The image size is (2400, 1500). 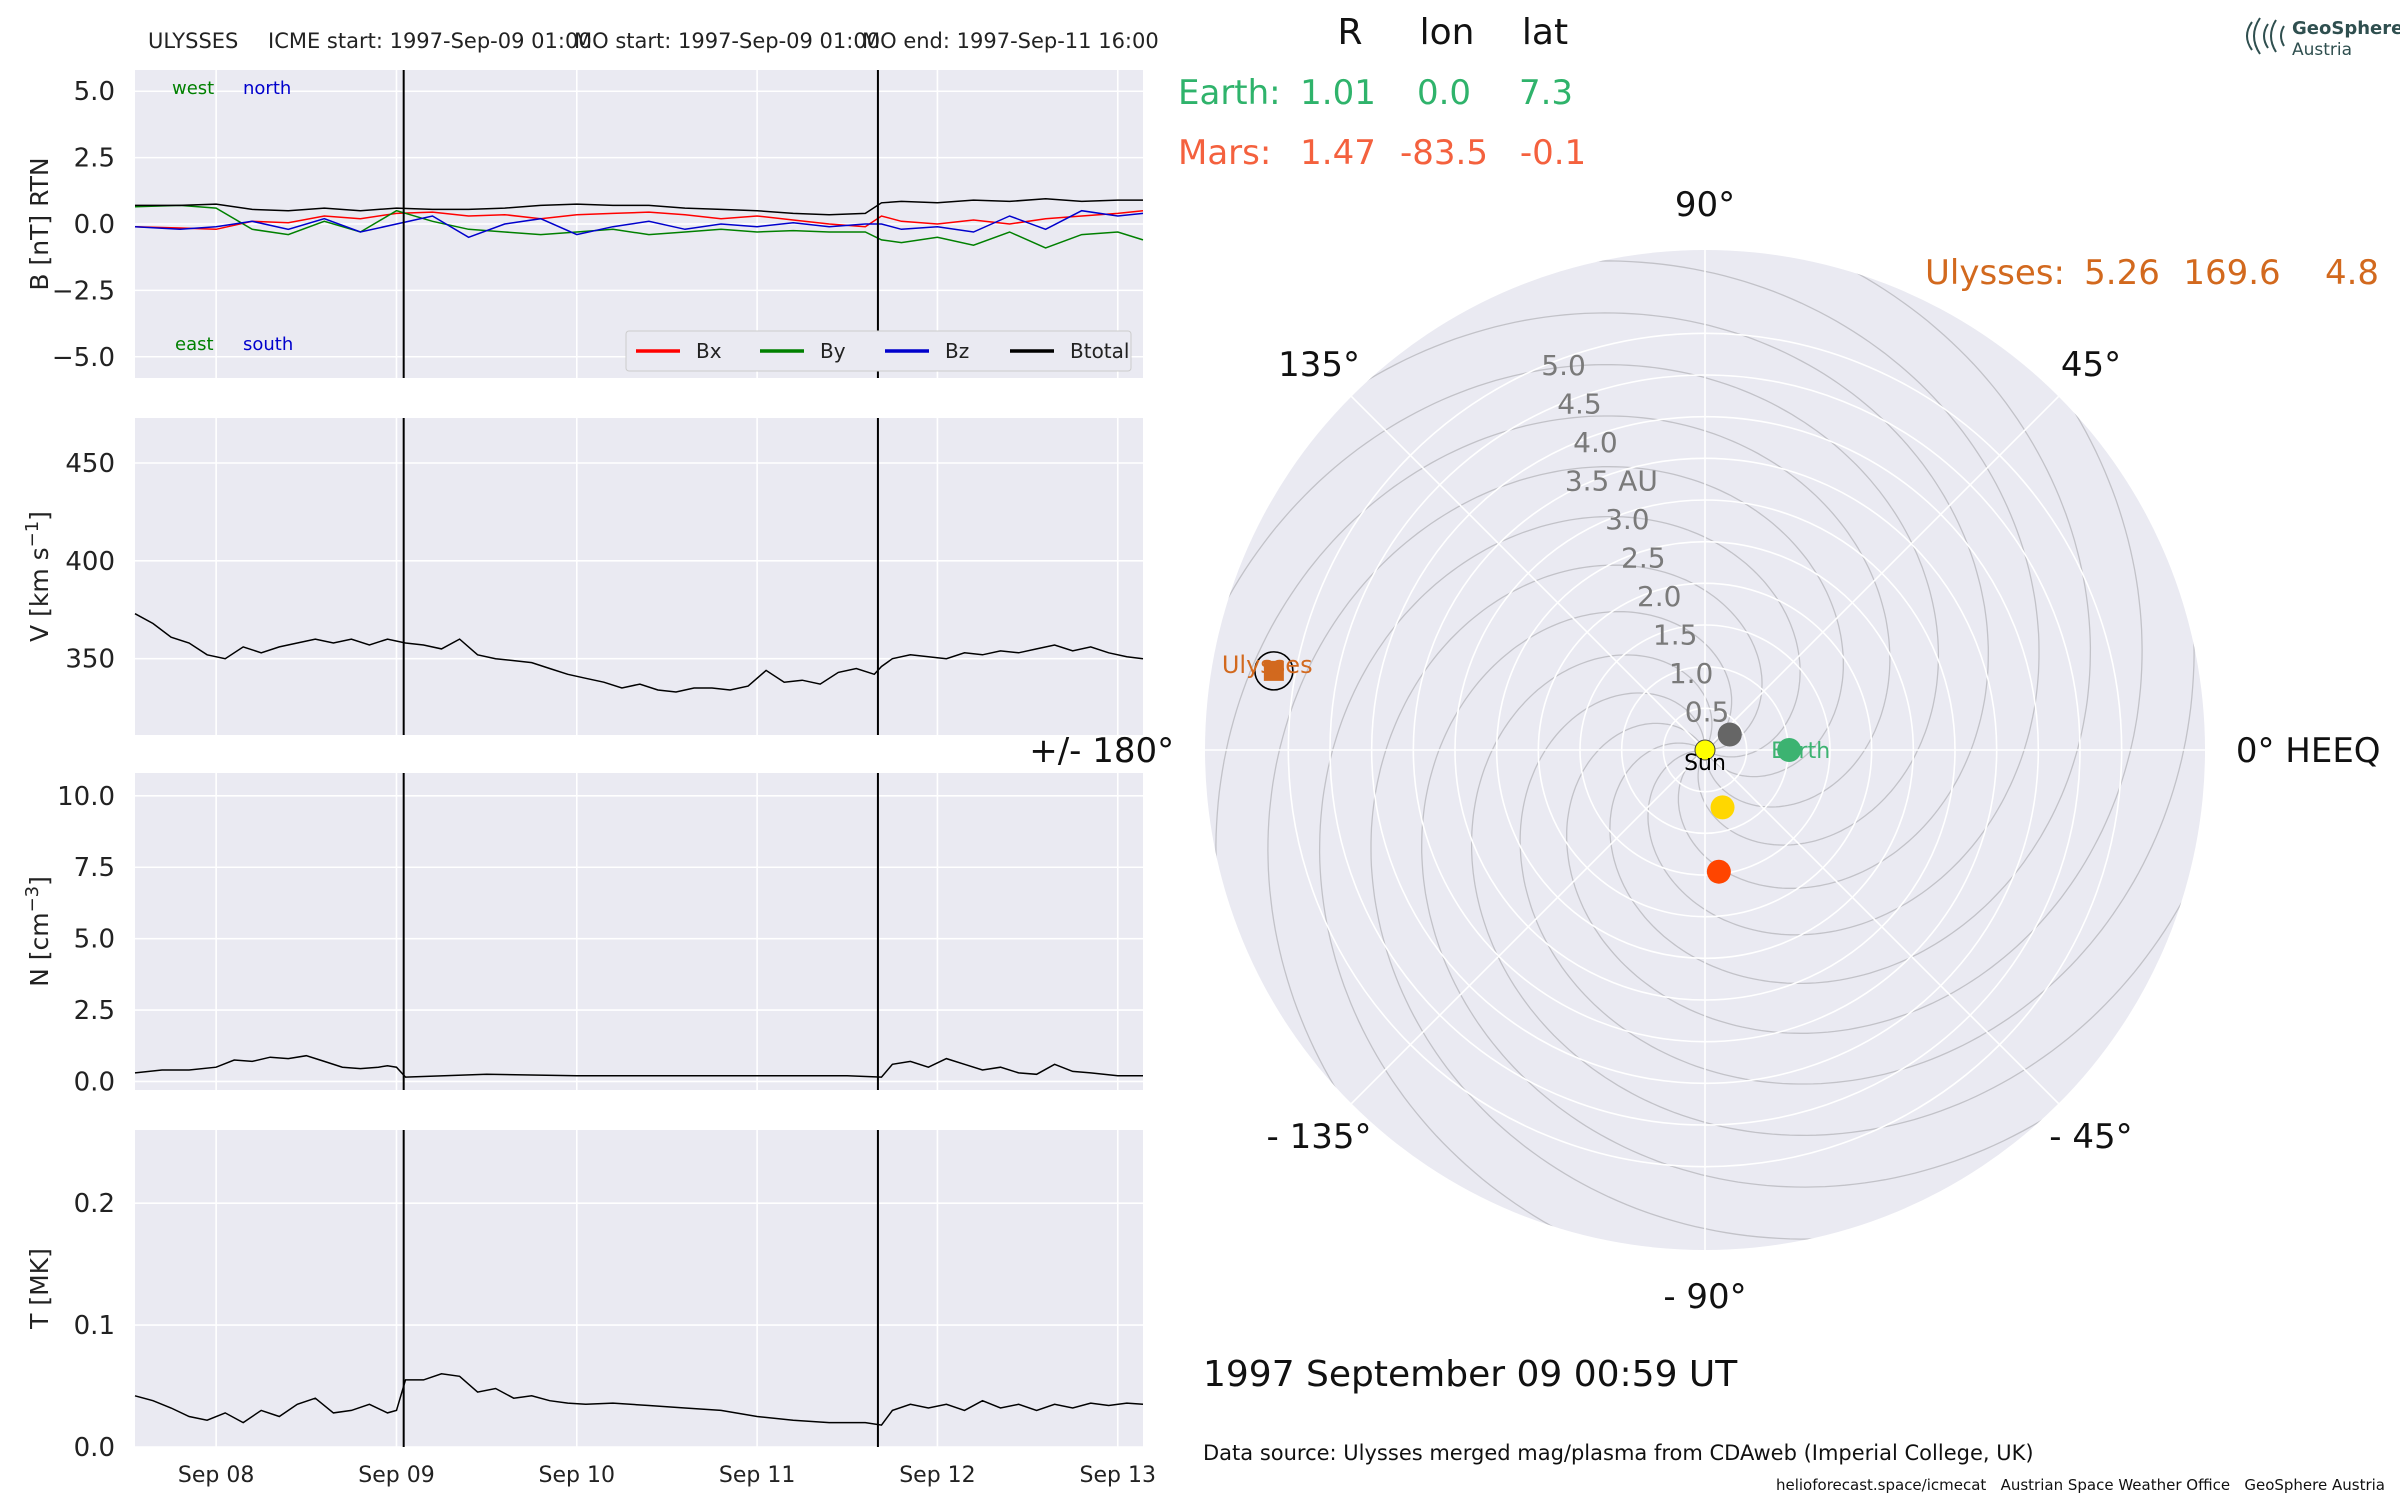 What do you see at coordinates (1545, 32) in the screenshot?
I see `col-header-lat: lat` at bounding box center [1545, 32].